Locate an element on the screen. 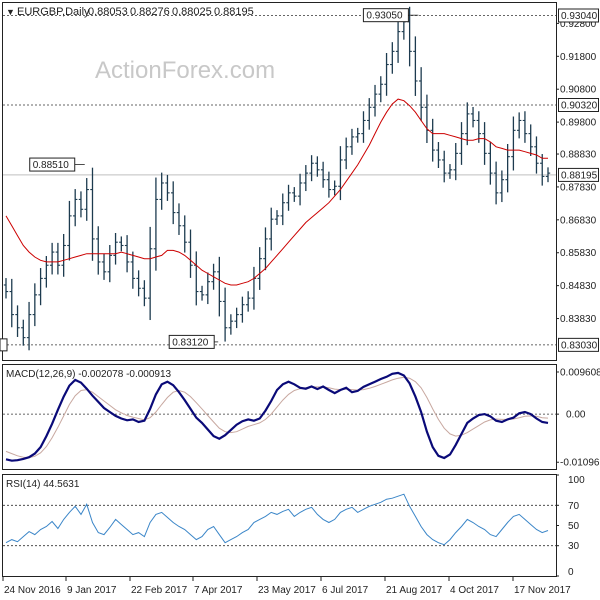 This screenshot has width=600, height=600. price-axis-boxed-label: 0.88195 is located at coordinates (578, 174).